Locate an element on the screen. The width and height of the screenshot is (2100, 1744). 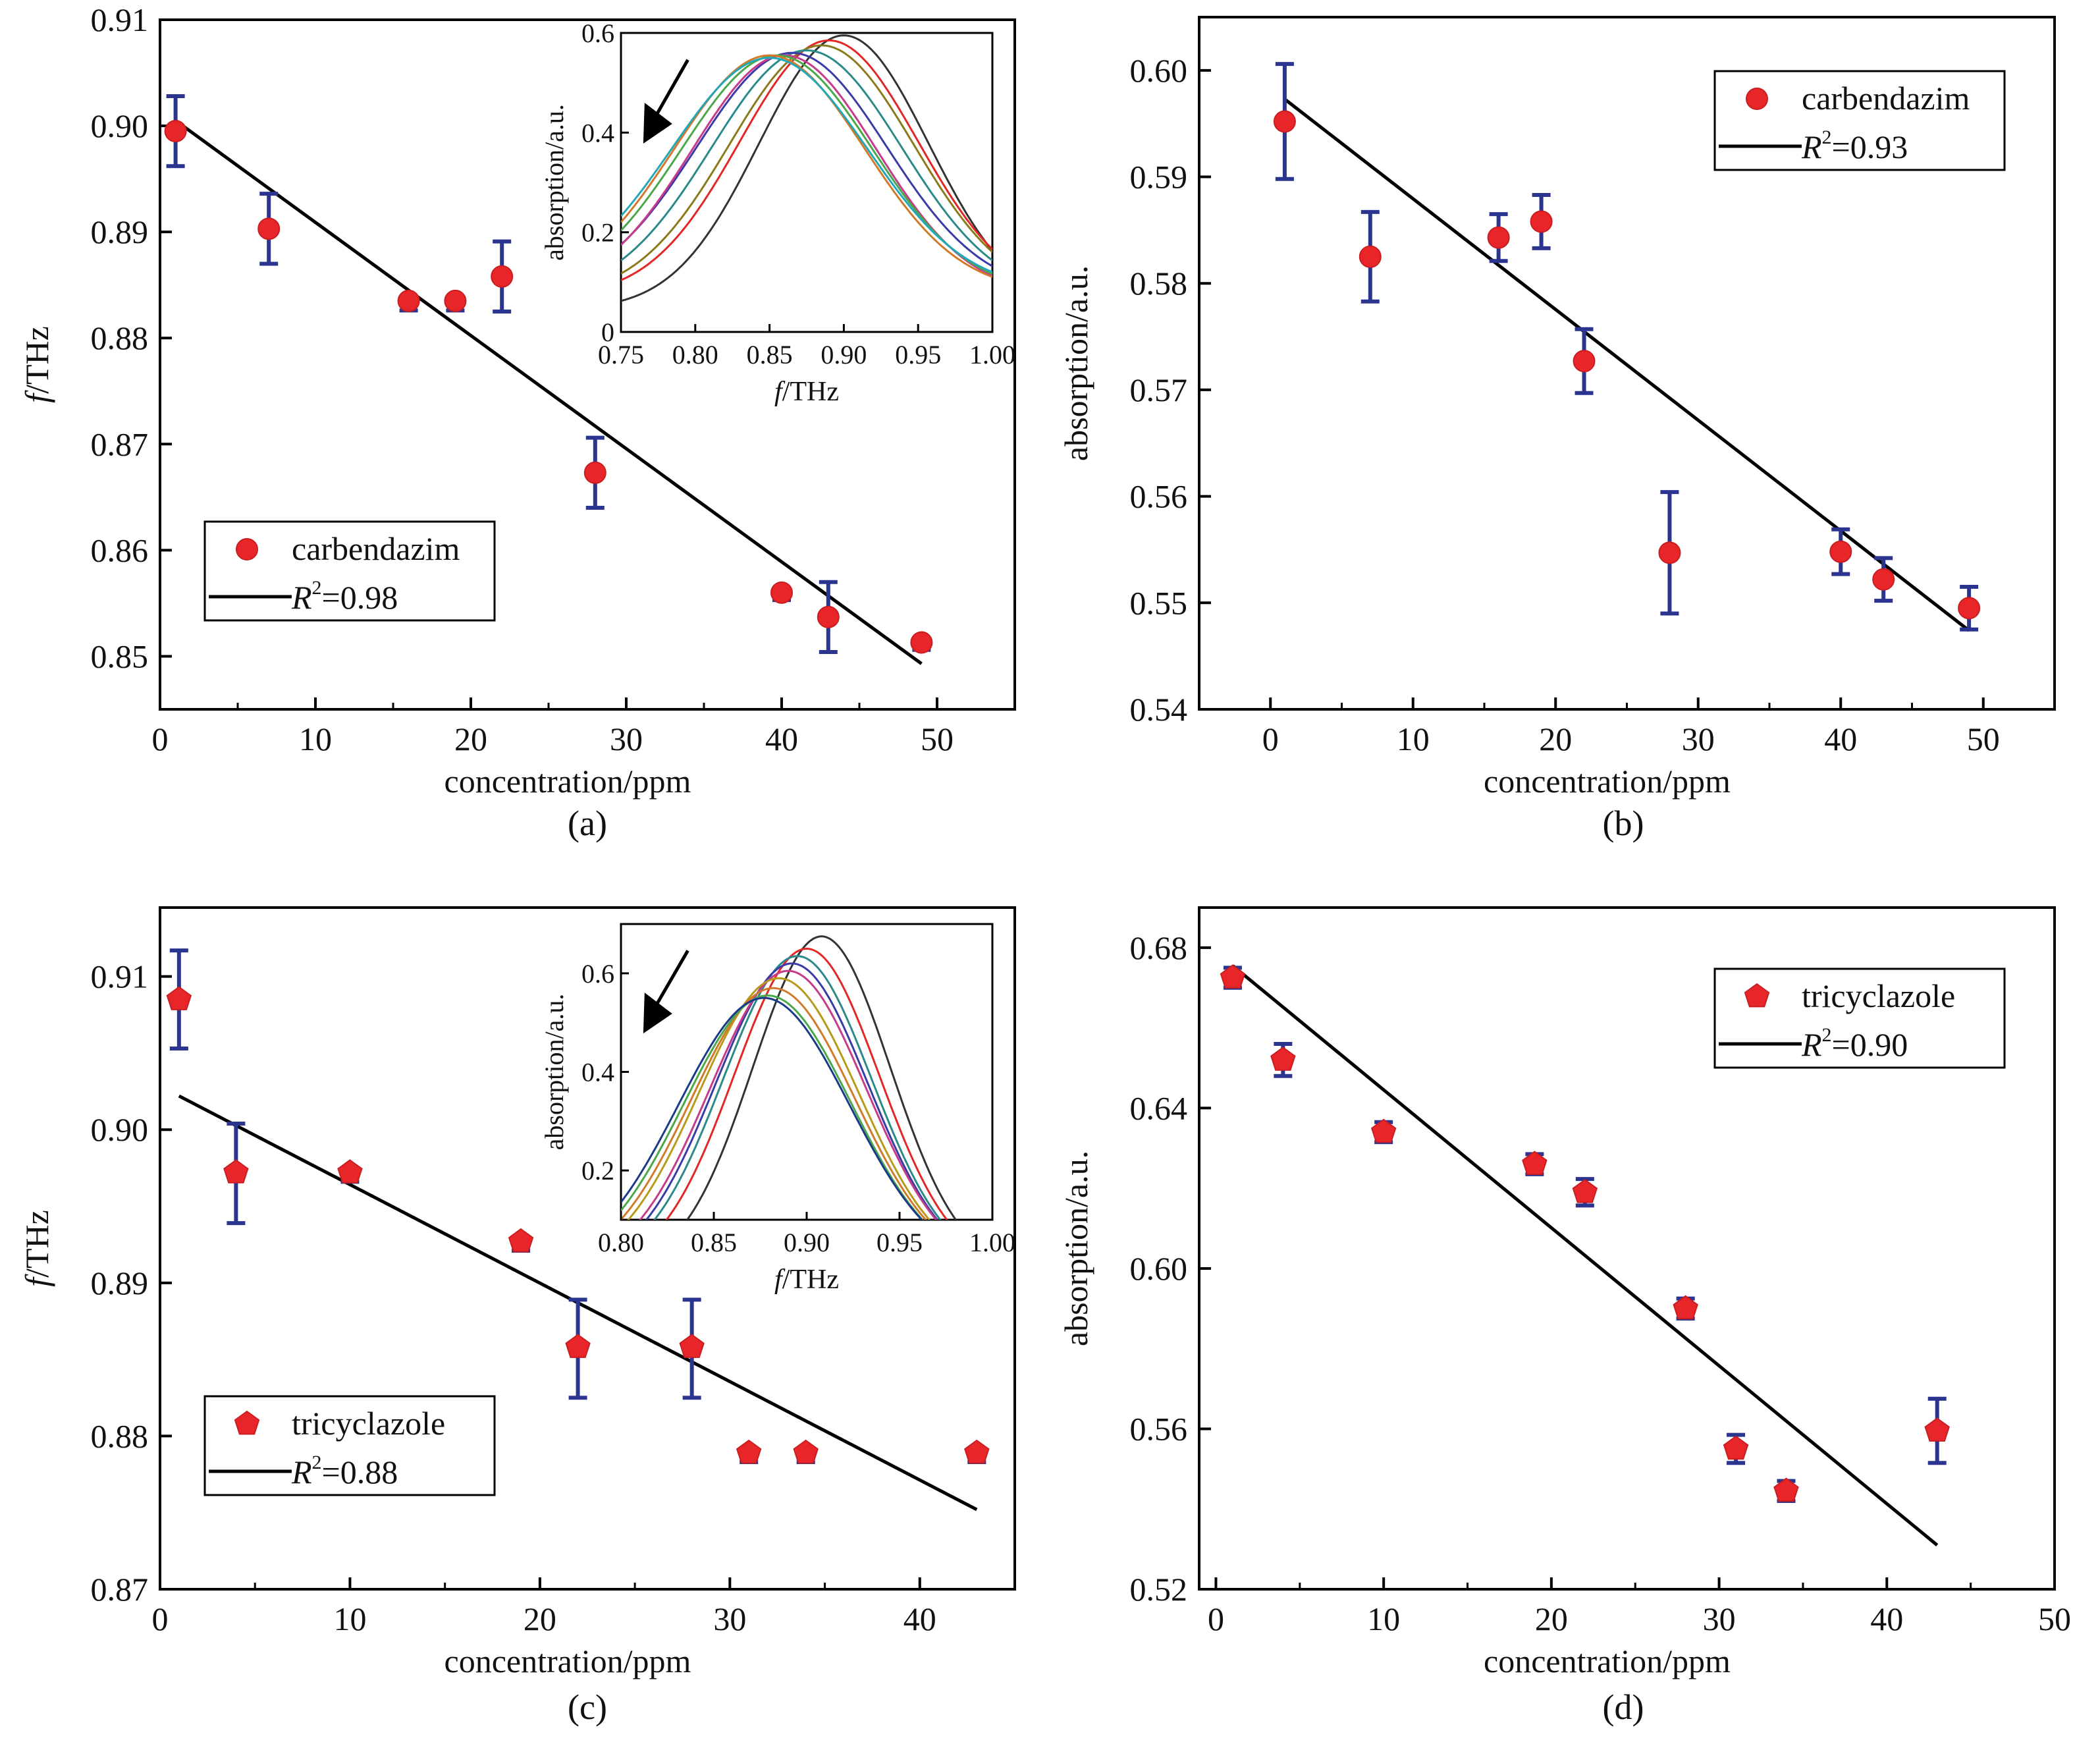
inset-frame is located at coordinates (807, 1072).